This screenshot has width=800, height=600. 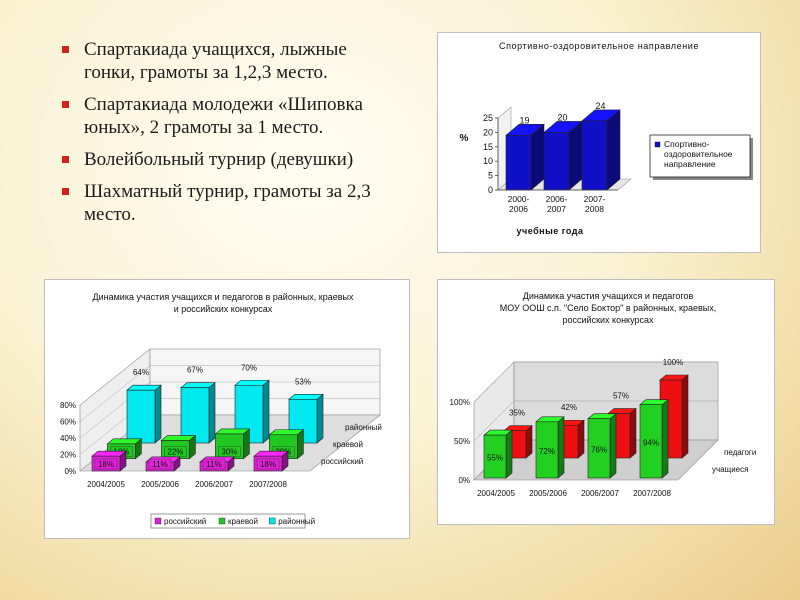 I want to click on chart-title: Спортивно-оздоровительное направление, so click(x=599, y=46).